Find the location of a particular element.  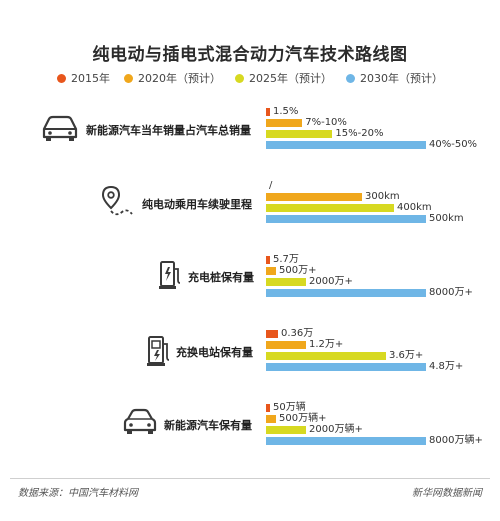

legend-item-2030: 2030年（预计） is located at coordinates (394, 78).